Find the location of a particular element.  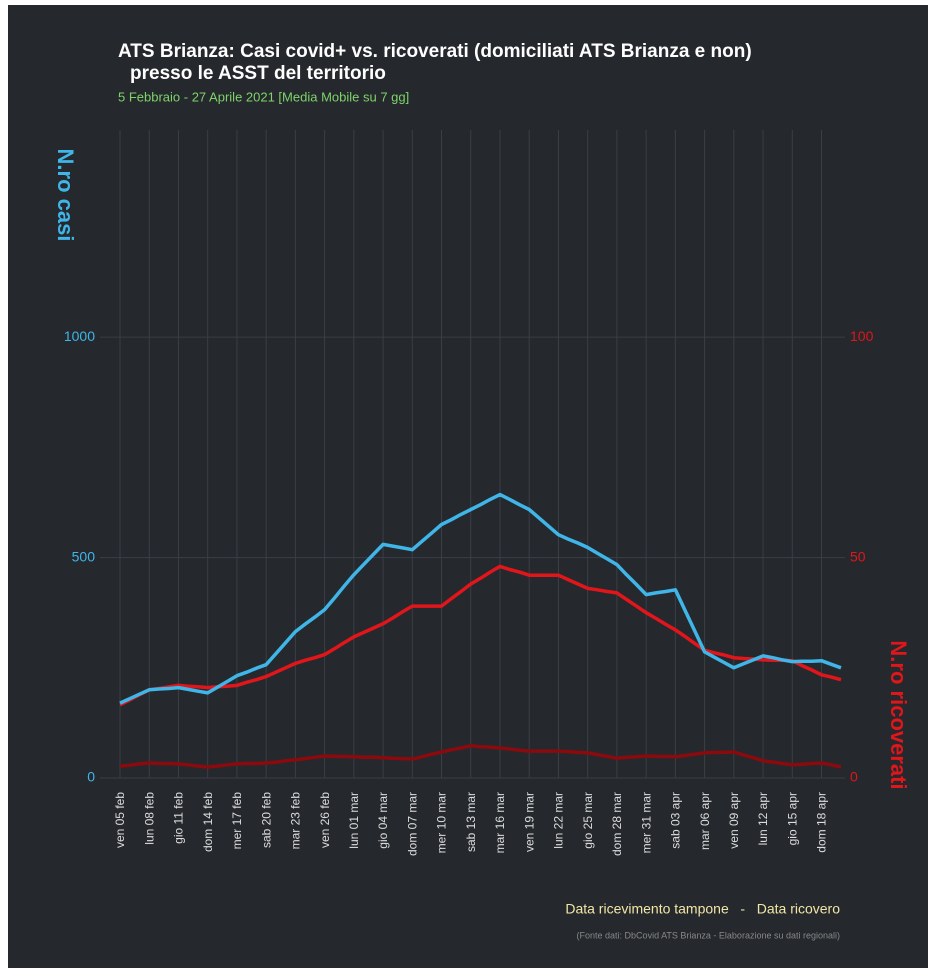

x-tick-label: sab 03 apr is located at coordinates (676, 820).